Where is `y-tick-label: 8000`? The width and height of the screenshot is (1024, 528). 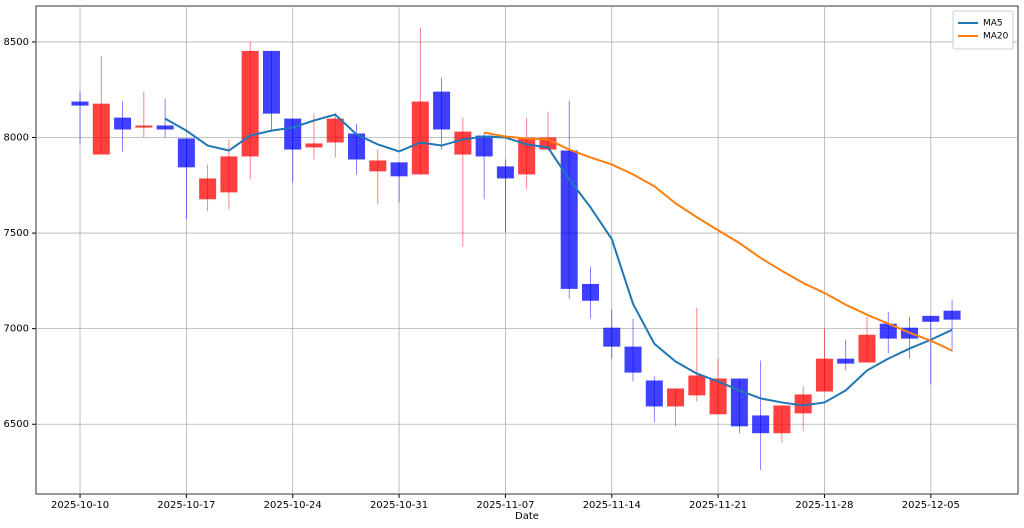 y-tick-label: 8000 is located at coordinates (16, 138).